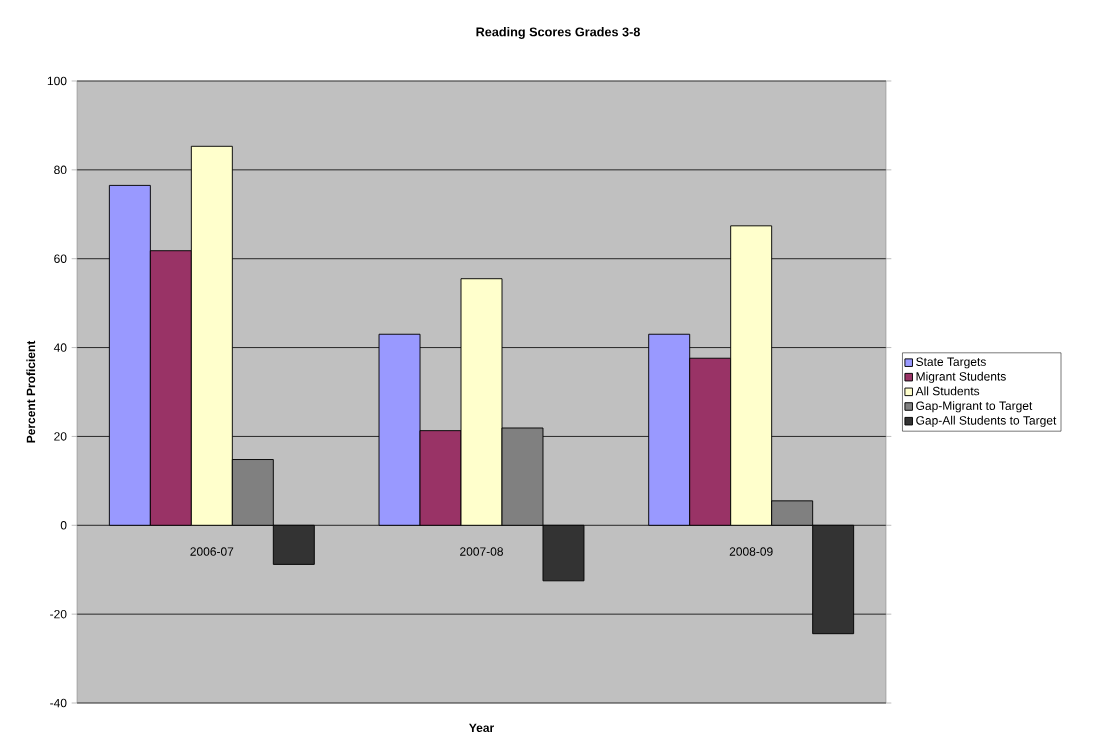 The image size is (1116, 740). I want to click on legend-label: State Targets, so click(951, 363).